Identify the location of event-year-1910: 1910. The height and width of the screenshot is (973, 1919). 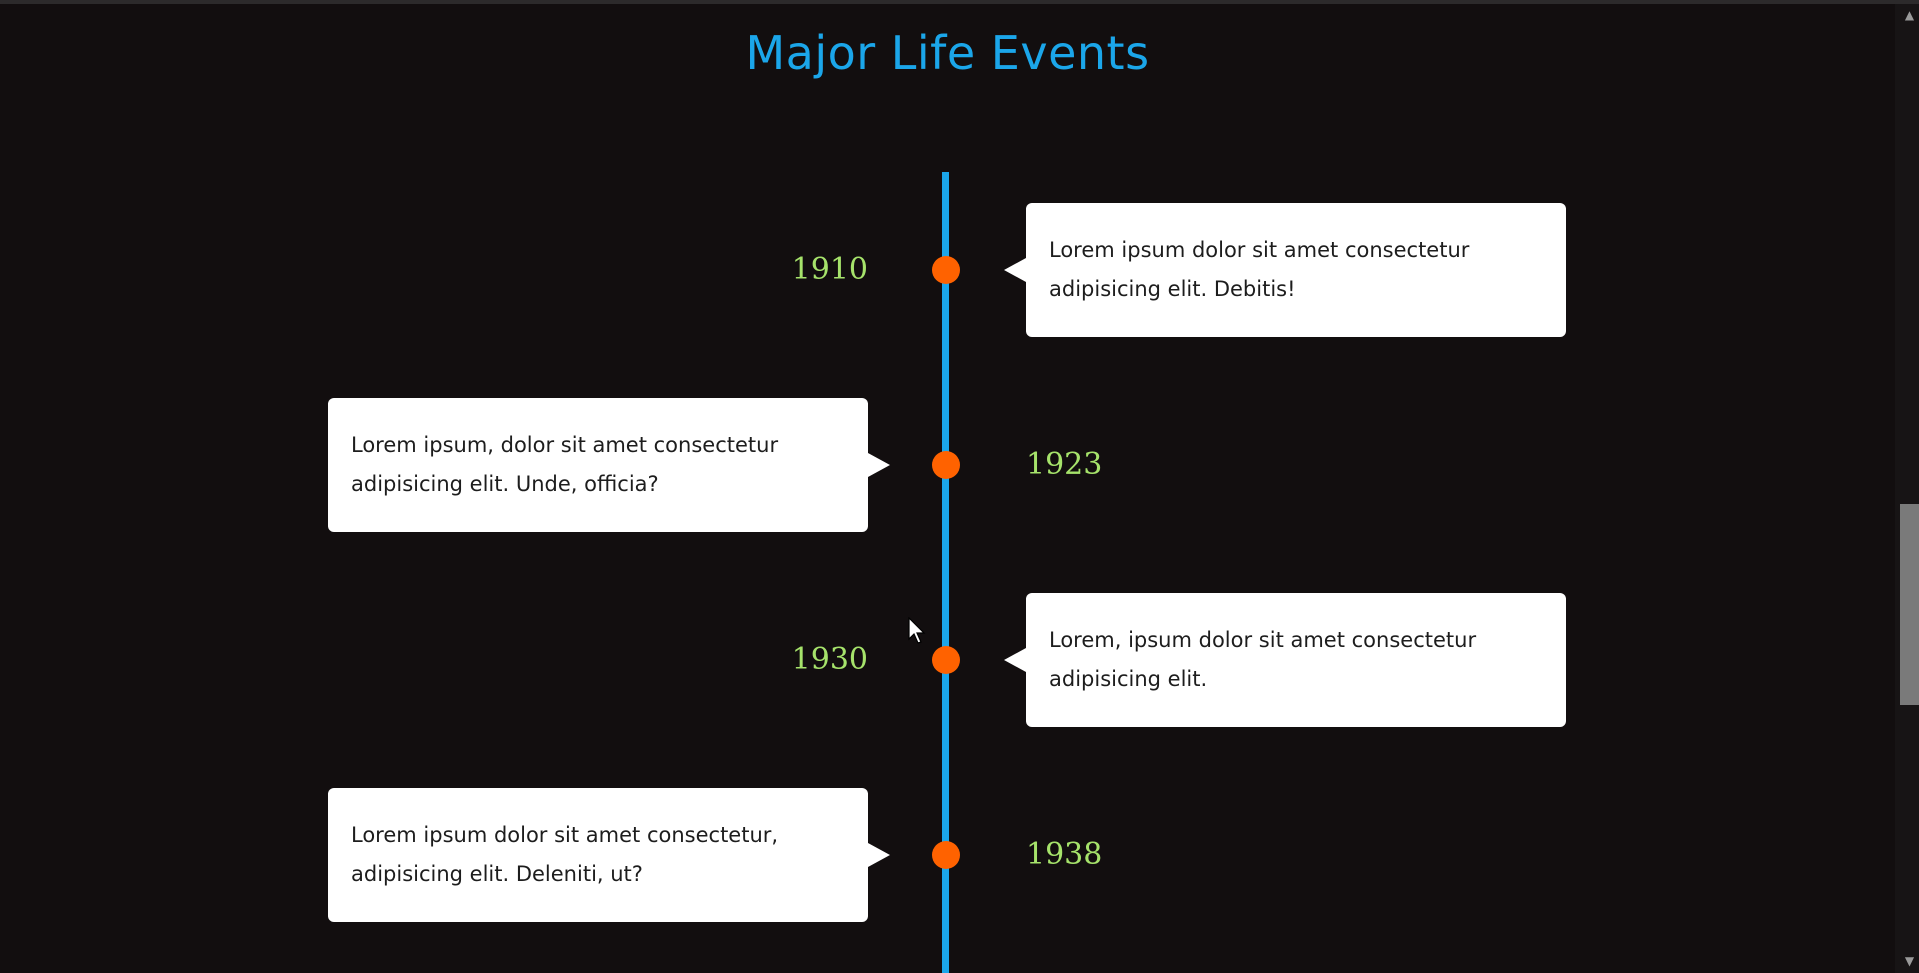
(829, 269).